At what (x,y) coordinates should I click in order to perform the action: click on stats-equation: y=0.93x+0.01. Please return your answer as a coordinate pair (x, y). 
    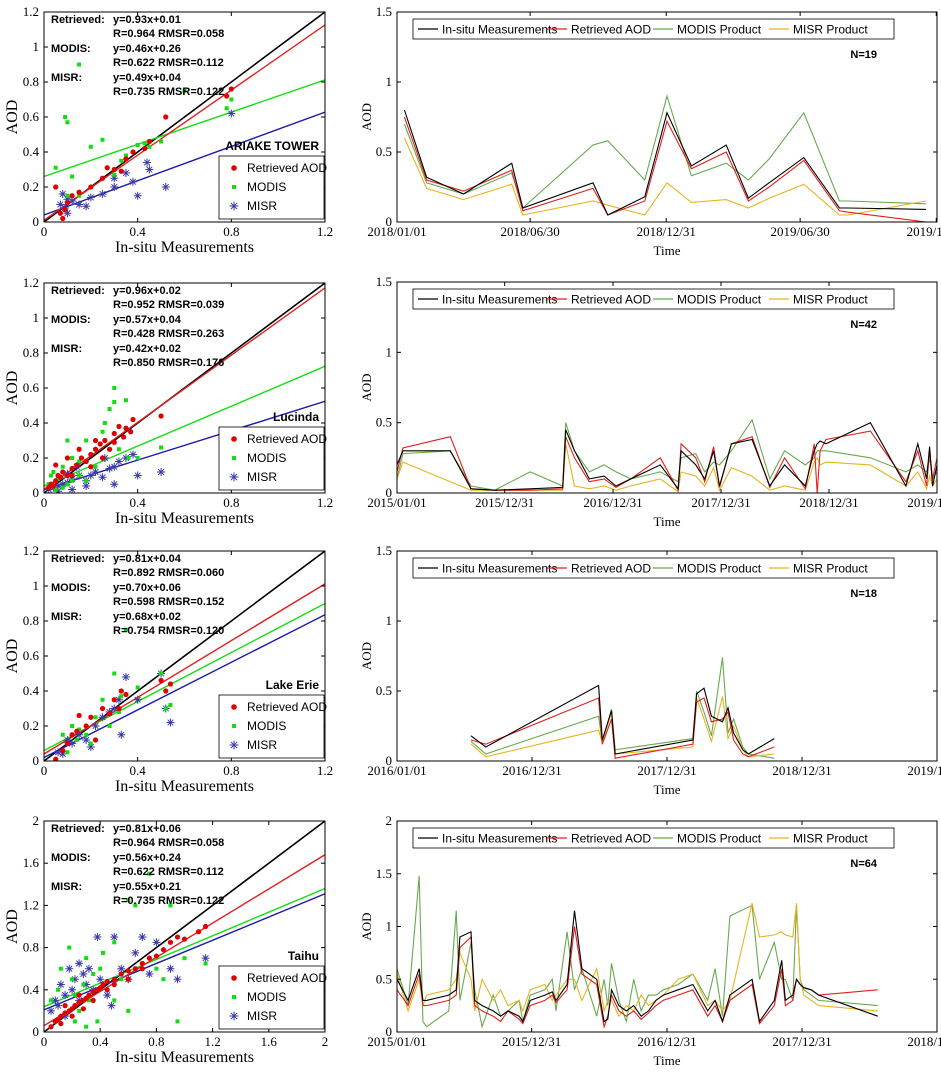
    Looking at the image, I should click on (147, 20).